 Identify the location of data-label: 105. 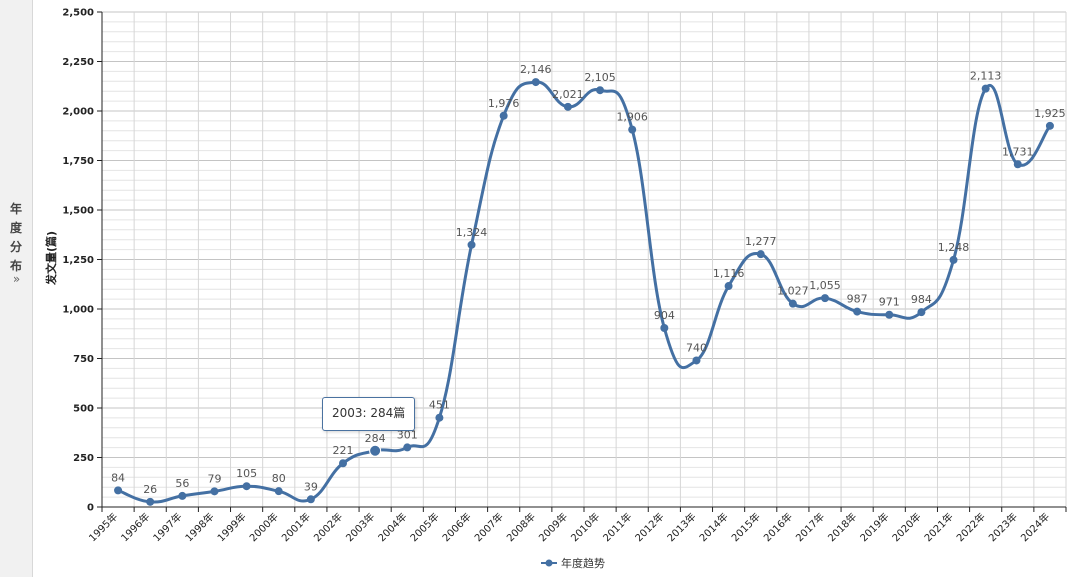
(246, 473).